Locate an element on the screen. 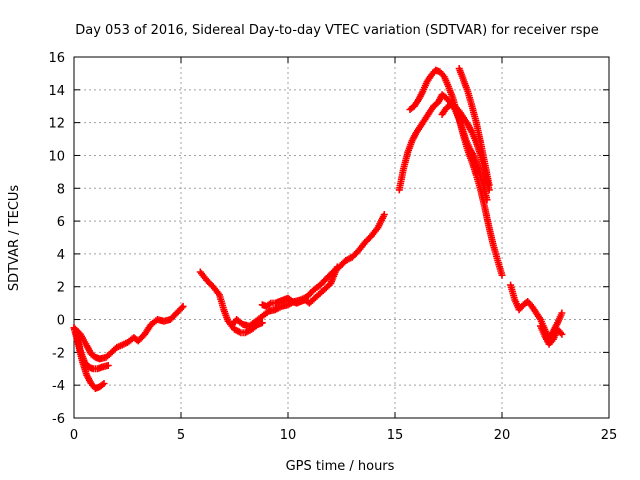 The width and height of the screenshot is (640, 480). series-segment-2b is located at coordinates (308, 270).